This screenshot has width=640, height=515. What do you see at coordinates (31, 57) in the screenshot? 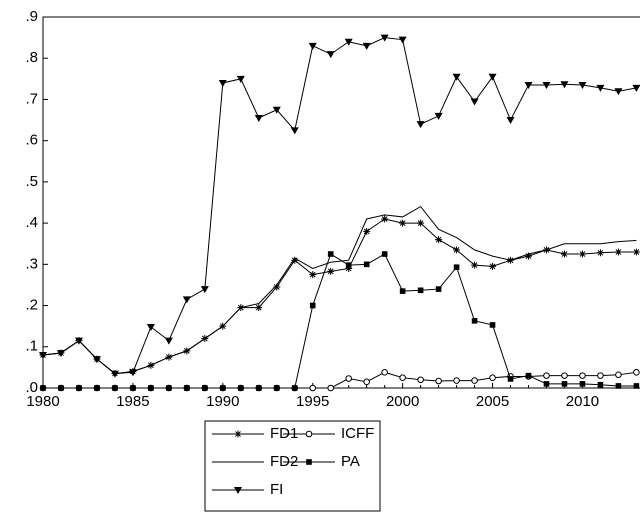
I see `y-tick-label: .8` at bounding box center [31, 57].